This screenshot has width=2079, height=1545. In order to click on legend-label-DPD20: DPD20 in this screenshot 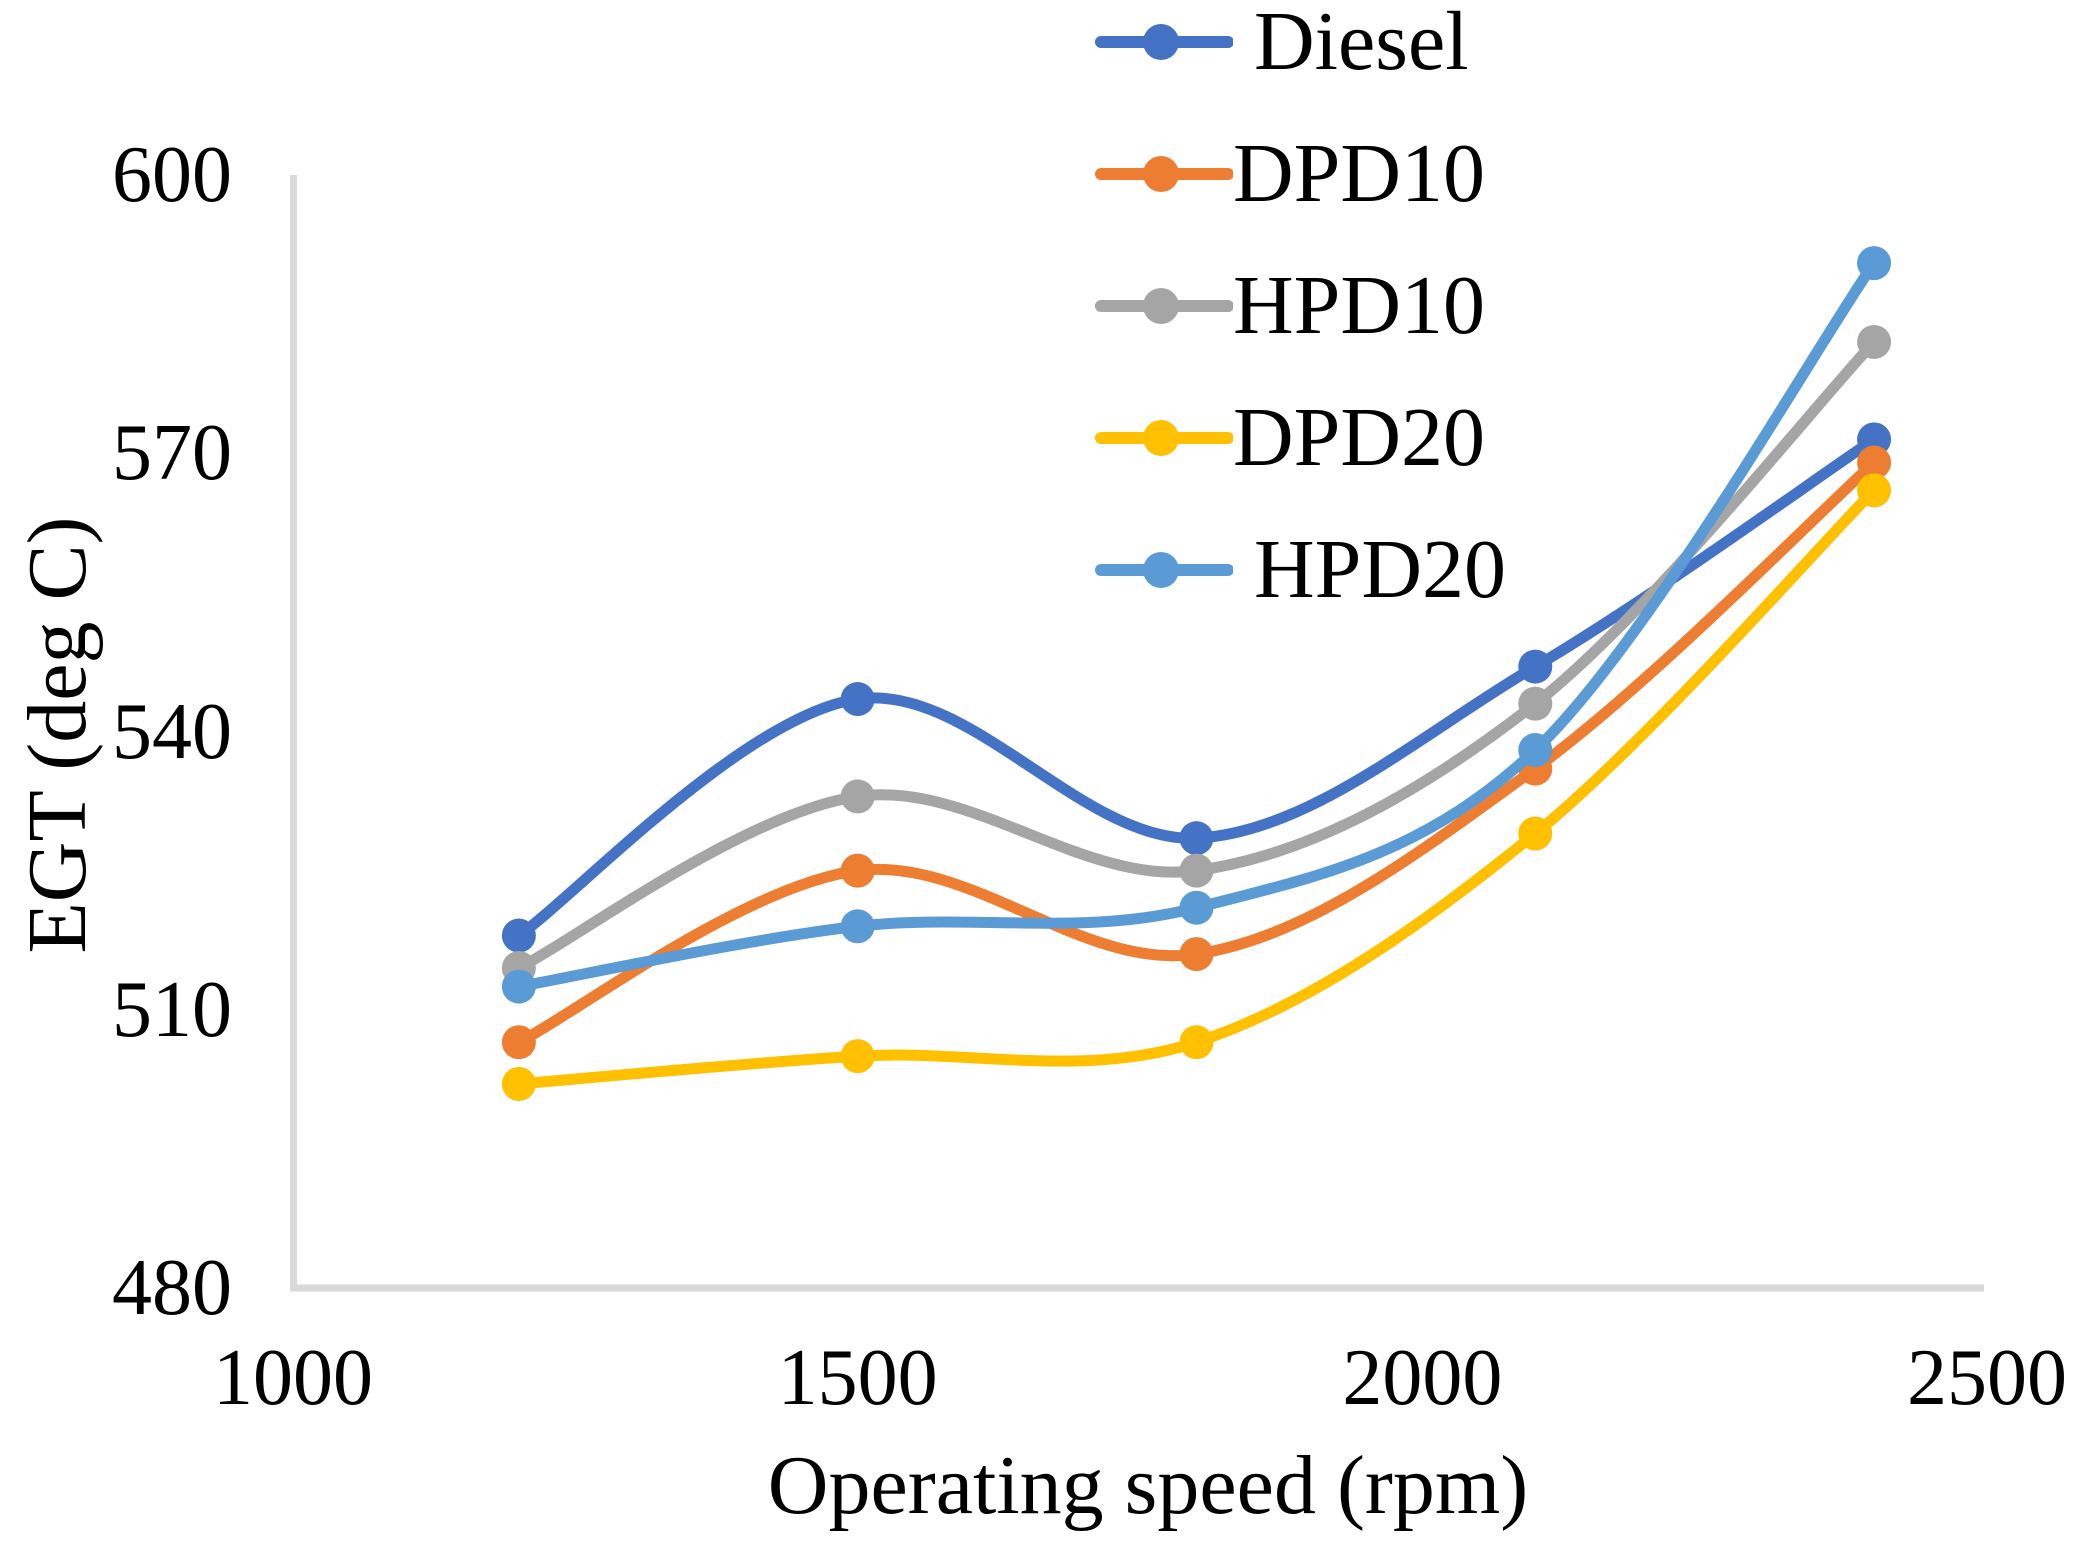, I will do `click(1359, 437)`.